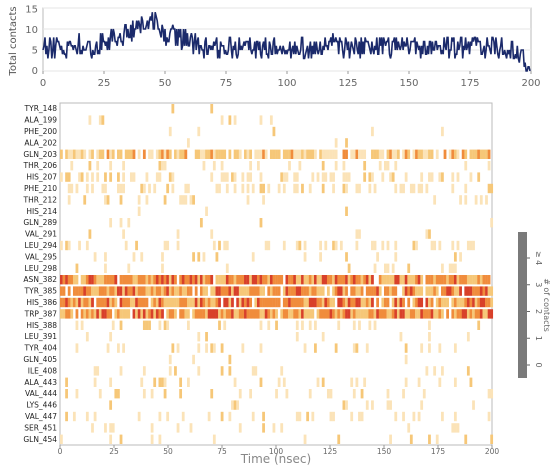 The width and height of the screenshot is (550, 469). What do you see at coordinates (40, 439) in the screenshot?
I see `heatmap-row-label: GLN_454` at bounding box center [40, 439].